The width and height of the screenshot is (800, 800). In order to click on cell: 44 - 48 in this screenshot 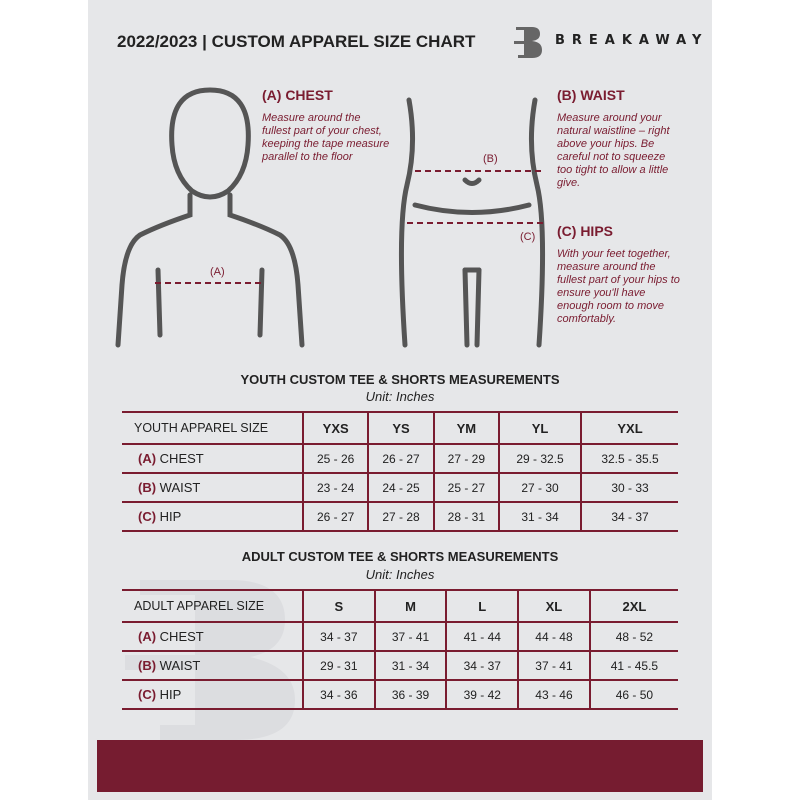, I will do `click(553, 637)`.